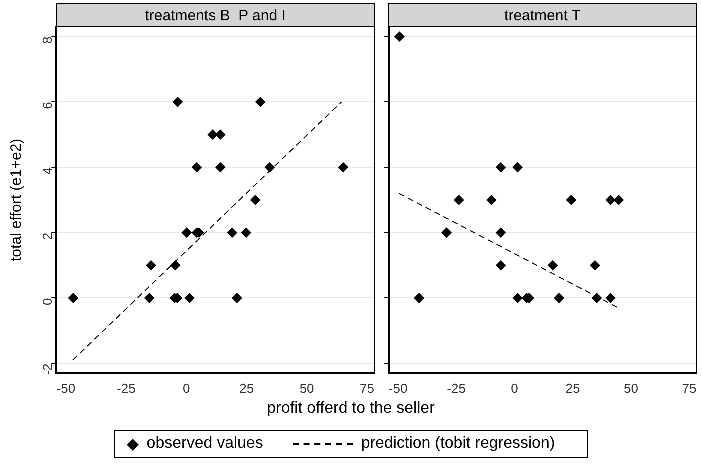 Image resolution: width=702 pixels, height=468 pixels. Describe the element at coordinates (48, 370) in the screenshot. I see `y-tick-label: -2` at that location.